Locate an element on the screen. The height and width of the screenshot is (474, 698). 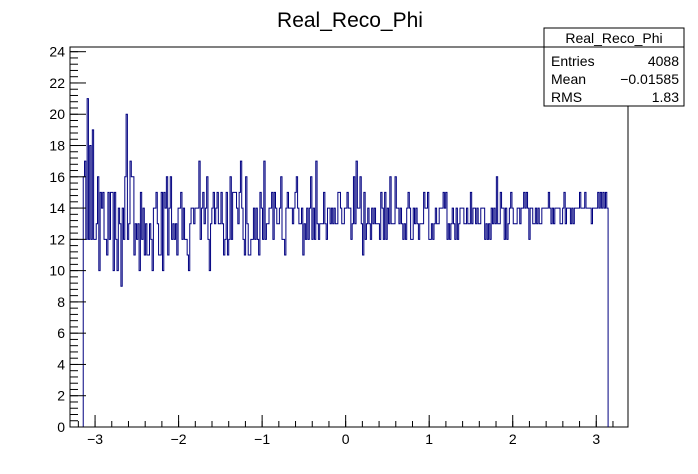
y-tick-label: 22 is located at coordinates (57, 83).